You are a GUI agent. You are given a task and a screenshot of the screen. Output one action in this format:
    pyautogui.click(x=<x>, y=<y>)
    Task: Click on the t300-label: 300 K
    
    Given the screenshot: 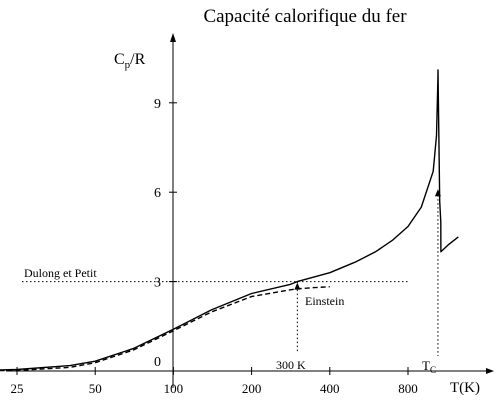 What is the action you would take?
    pyautogui.click(x=291, y=365)
    